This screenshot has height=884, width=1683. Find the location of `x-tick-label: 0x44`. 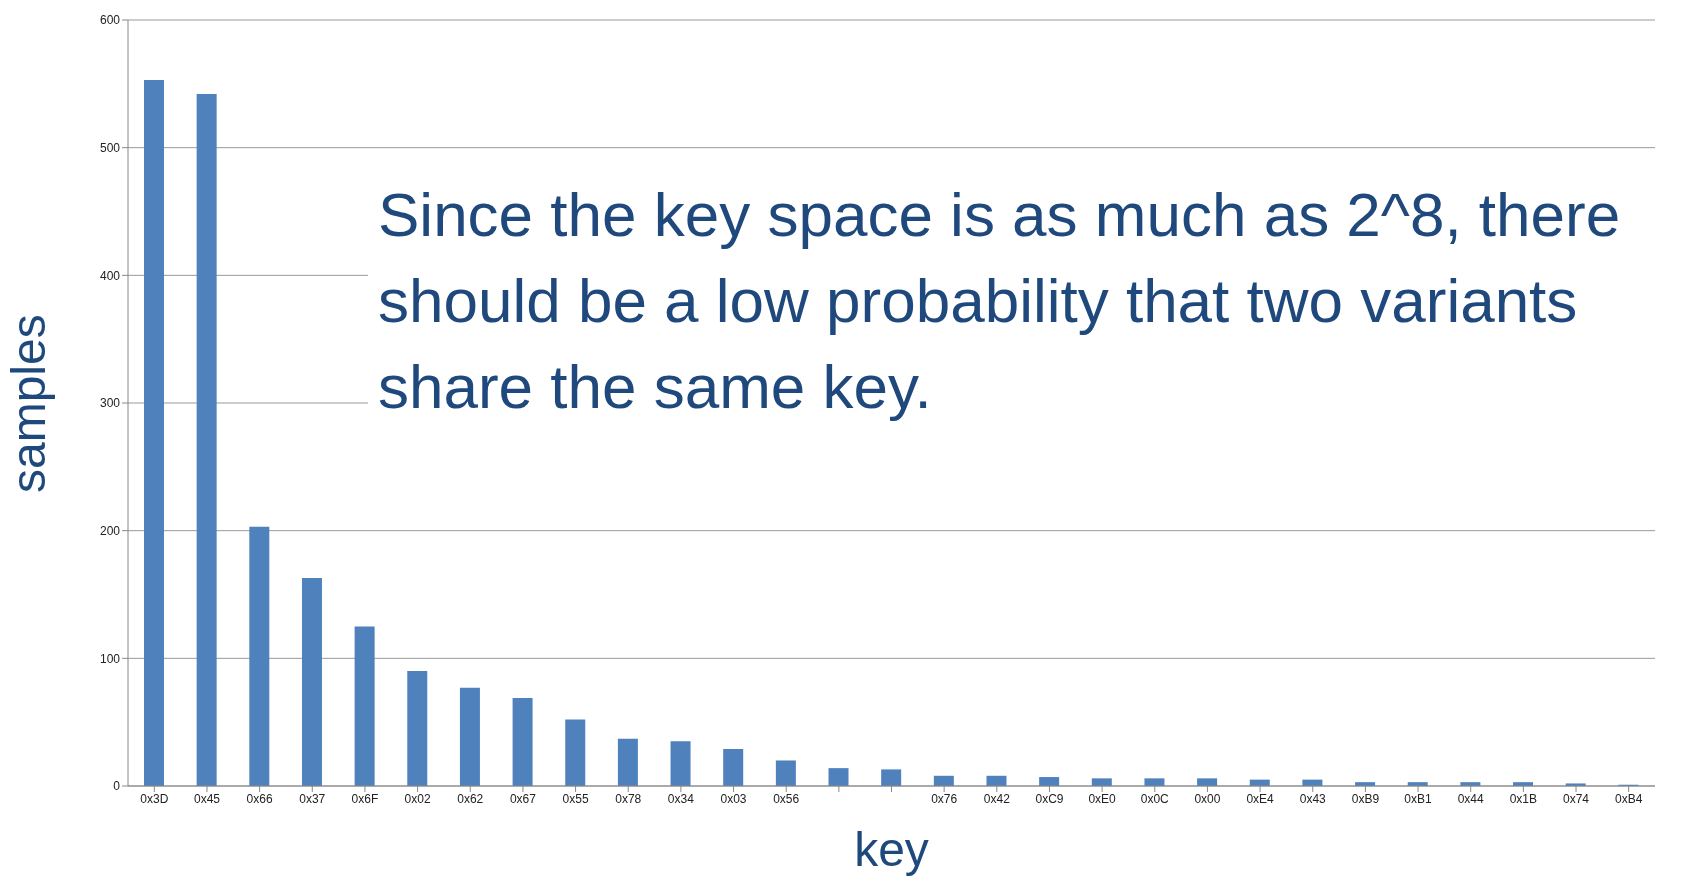

x-tick-label: 0x44 is located at coordinates (1471, 798).